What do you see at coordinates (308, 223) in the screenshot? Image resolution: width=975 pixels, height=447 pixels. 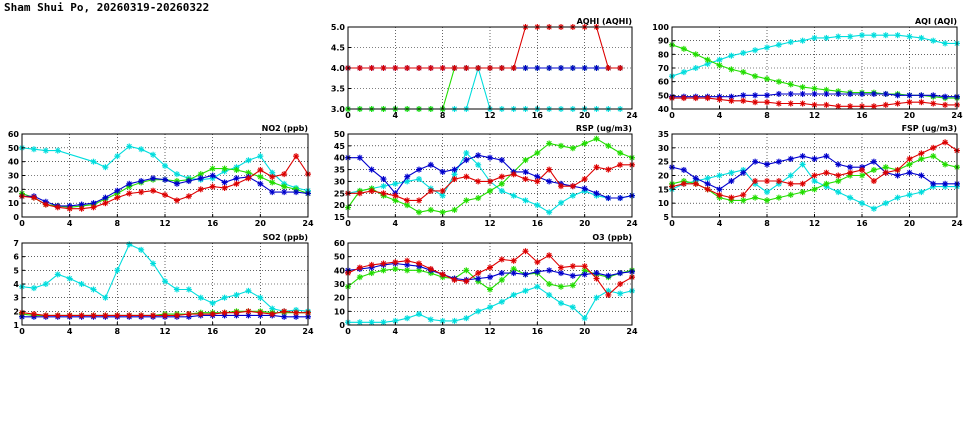 I see `x-tick-label: 24` at bounding box center [308, 223].